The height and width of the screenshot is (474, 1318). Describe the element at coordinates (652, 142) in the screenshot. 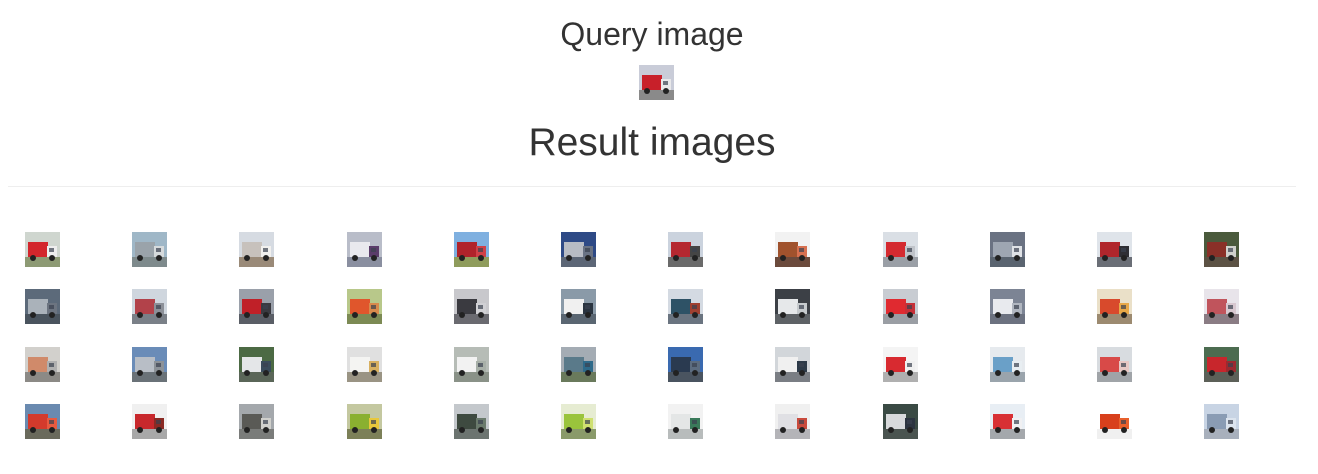

I see `result-images-heading: Result images` at that location.